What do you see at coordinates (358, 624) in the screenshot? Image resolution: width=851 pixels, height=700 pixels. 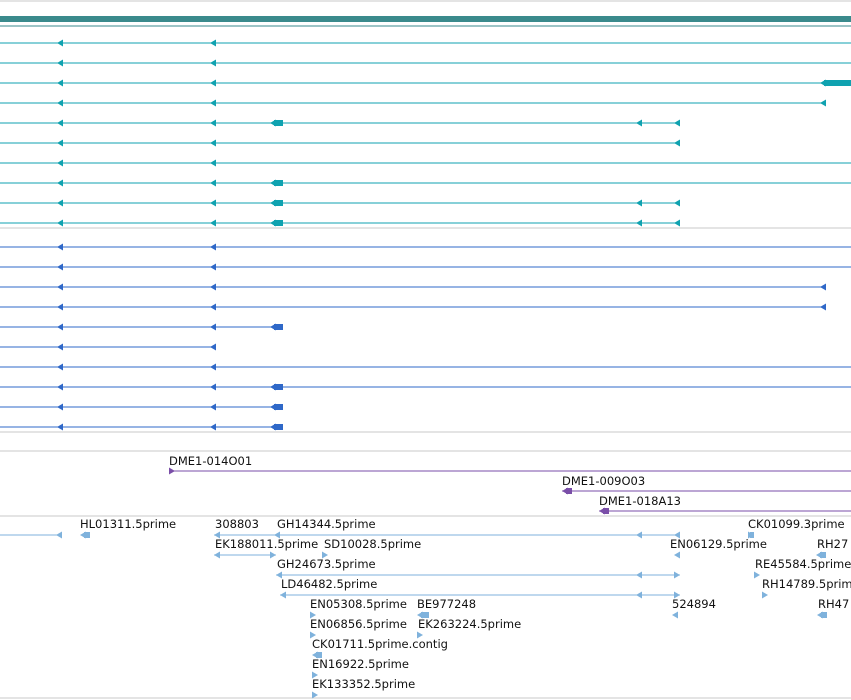 I see `est-label: EN06856.5prime` at bounding box center [358, 624].